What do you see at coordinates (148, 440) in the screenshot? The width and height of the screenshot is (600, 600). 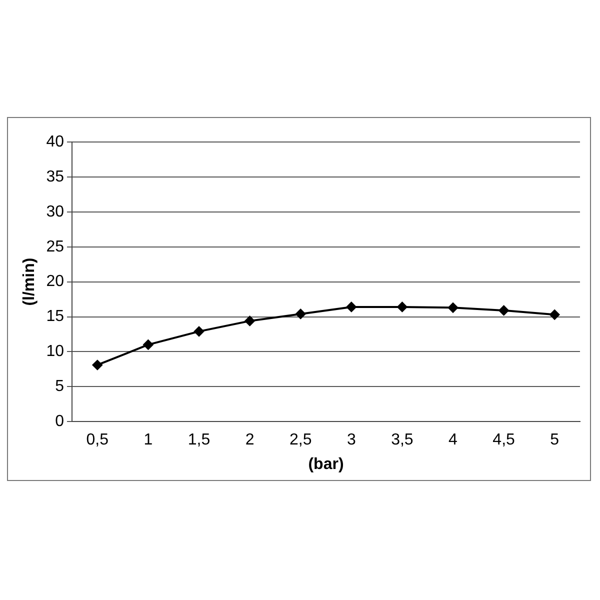 I see `x-tick-label: 1` at bounding box center [148, 440].